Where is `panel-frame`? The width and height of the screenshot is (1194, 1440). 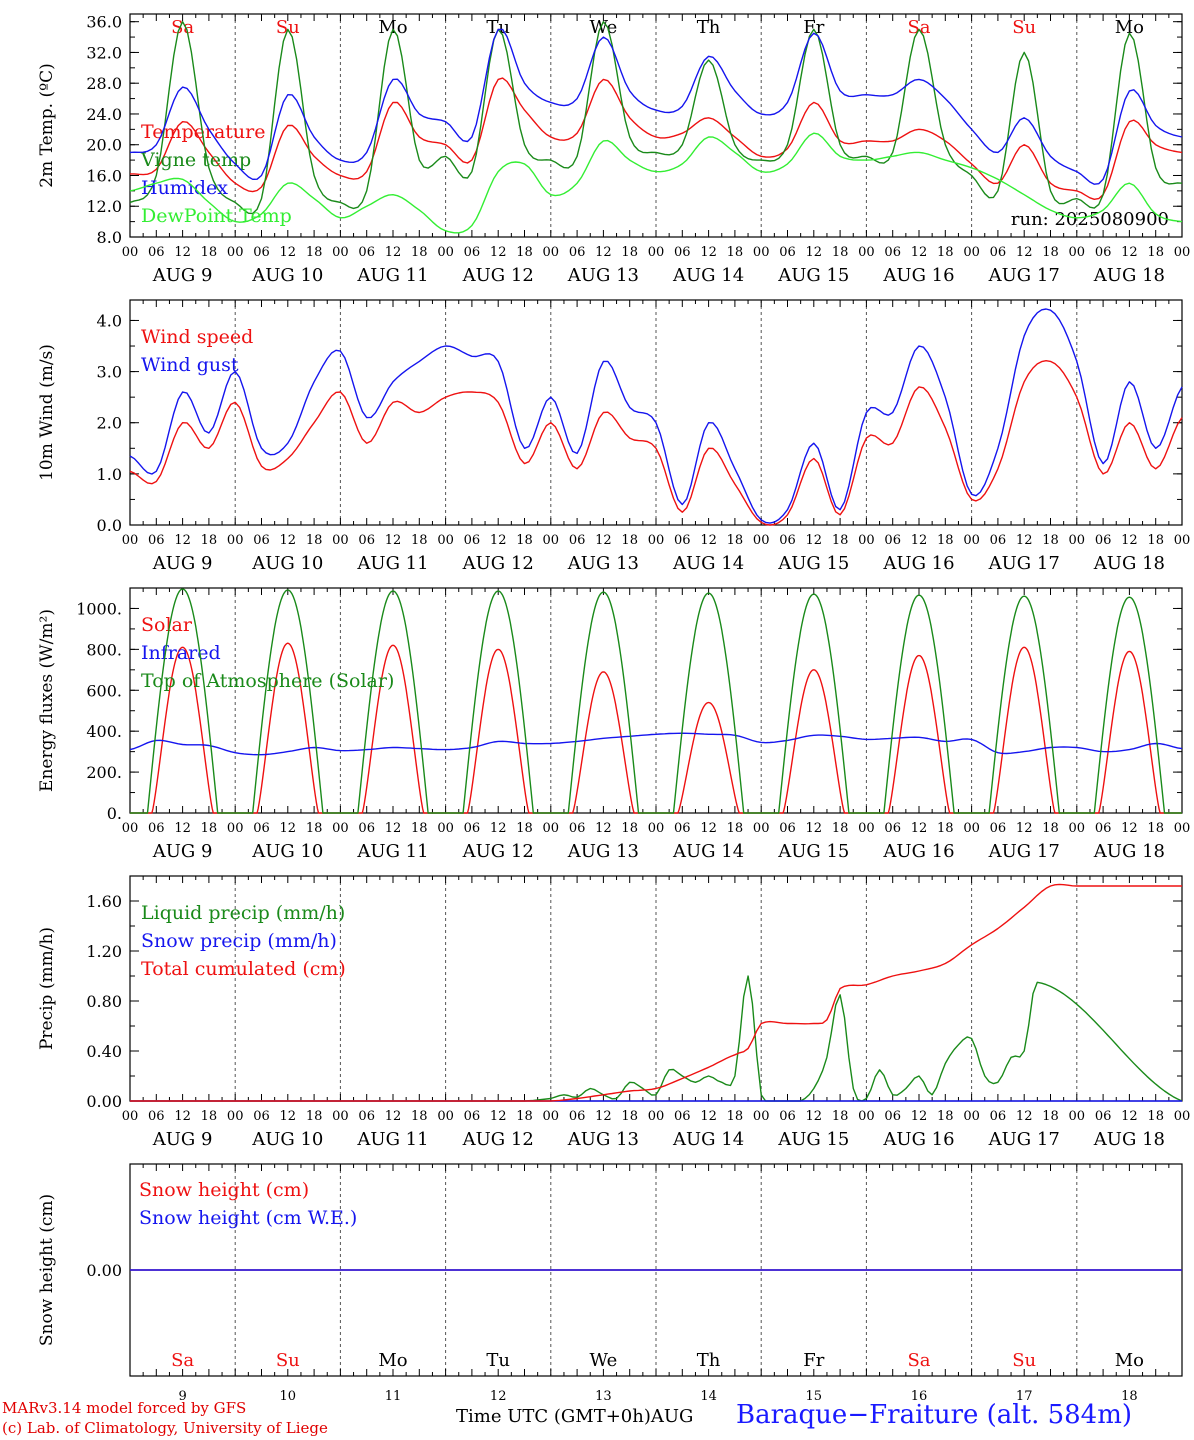 panel-frame is located at coordinates (656, 412).